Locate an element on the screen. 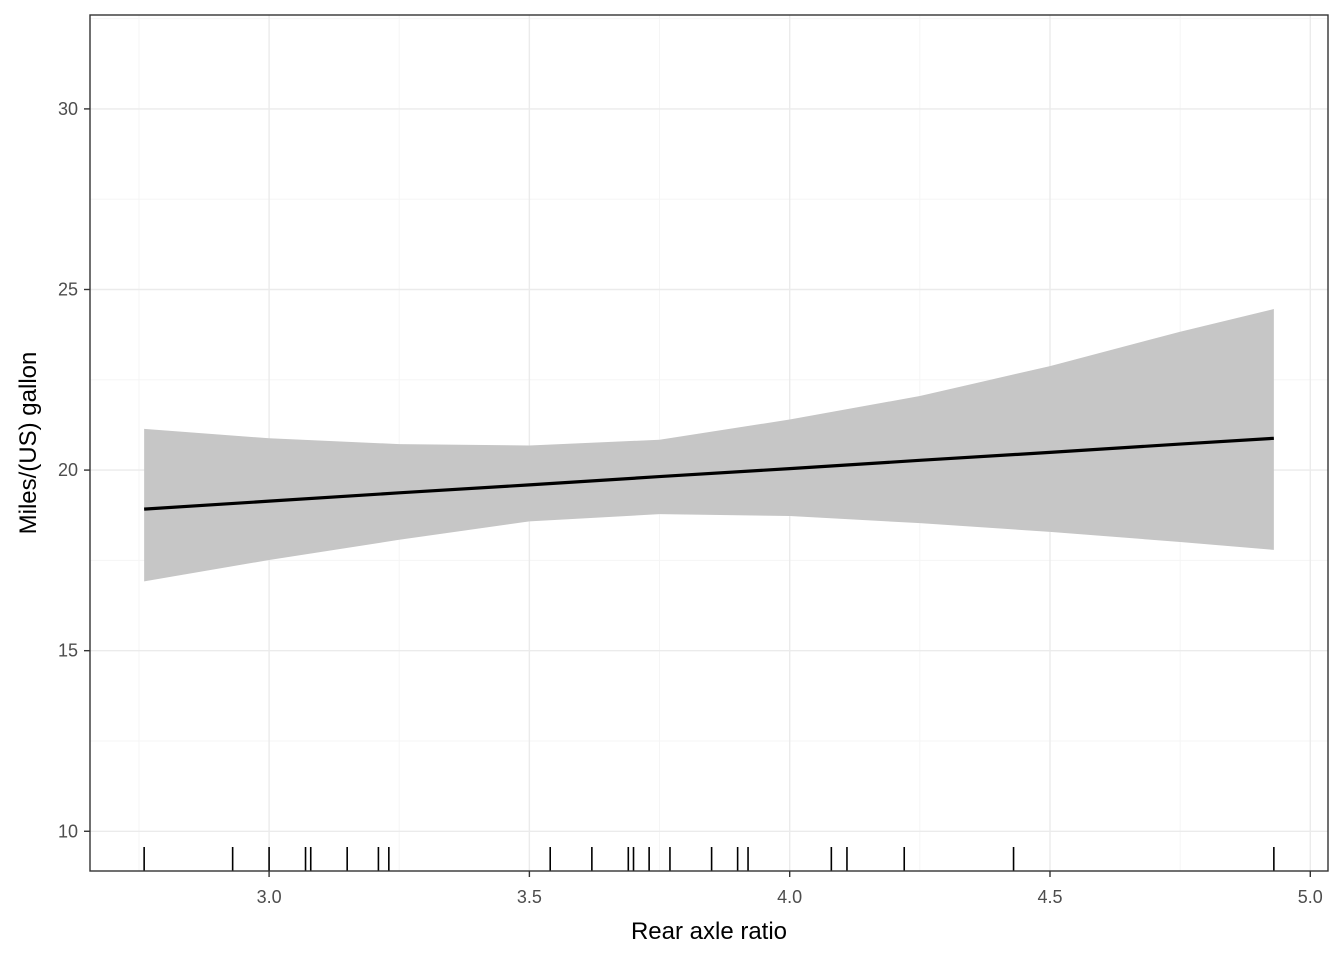  x-tick-label: 3.0 is located at coordinates (269, 897).